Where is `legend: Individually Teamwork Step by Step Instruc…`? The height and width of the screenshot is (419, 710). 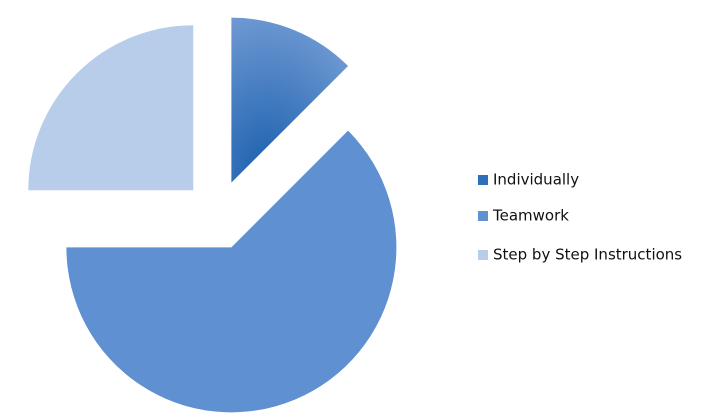
legend: Individually Teamwork Step by Step Instruc… is located at coordinates (580, 217).